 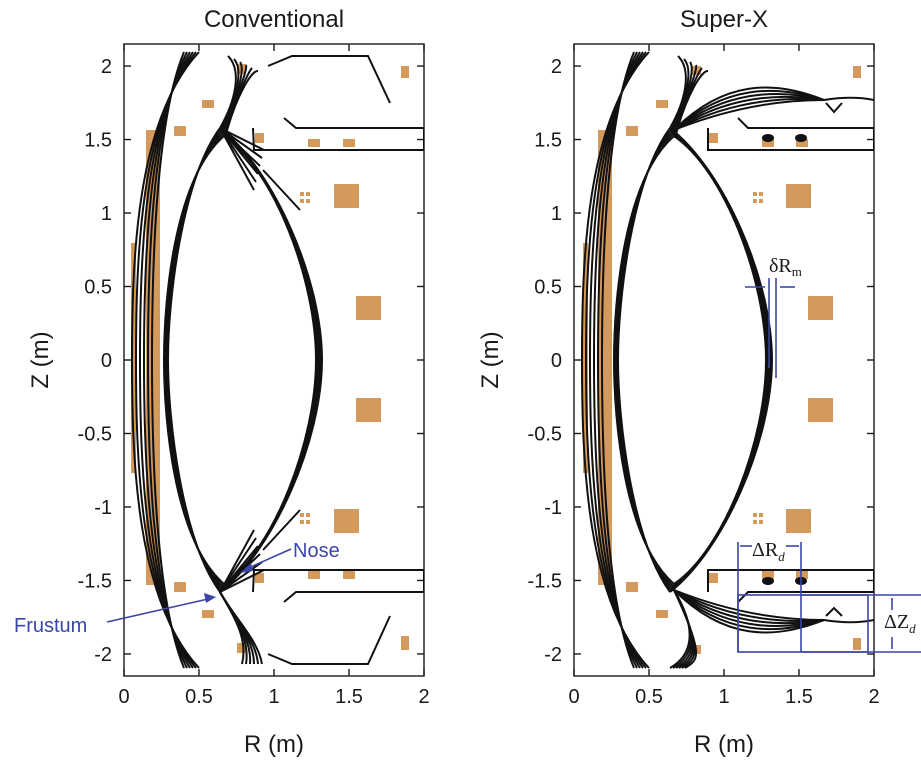 I want to click on annotation-nose: Nose, so click(x=290, y=556).